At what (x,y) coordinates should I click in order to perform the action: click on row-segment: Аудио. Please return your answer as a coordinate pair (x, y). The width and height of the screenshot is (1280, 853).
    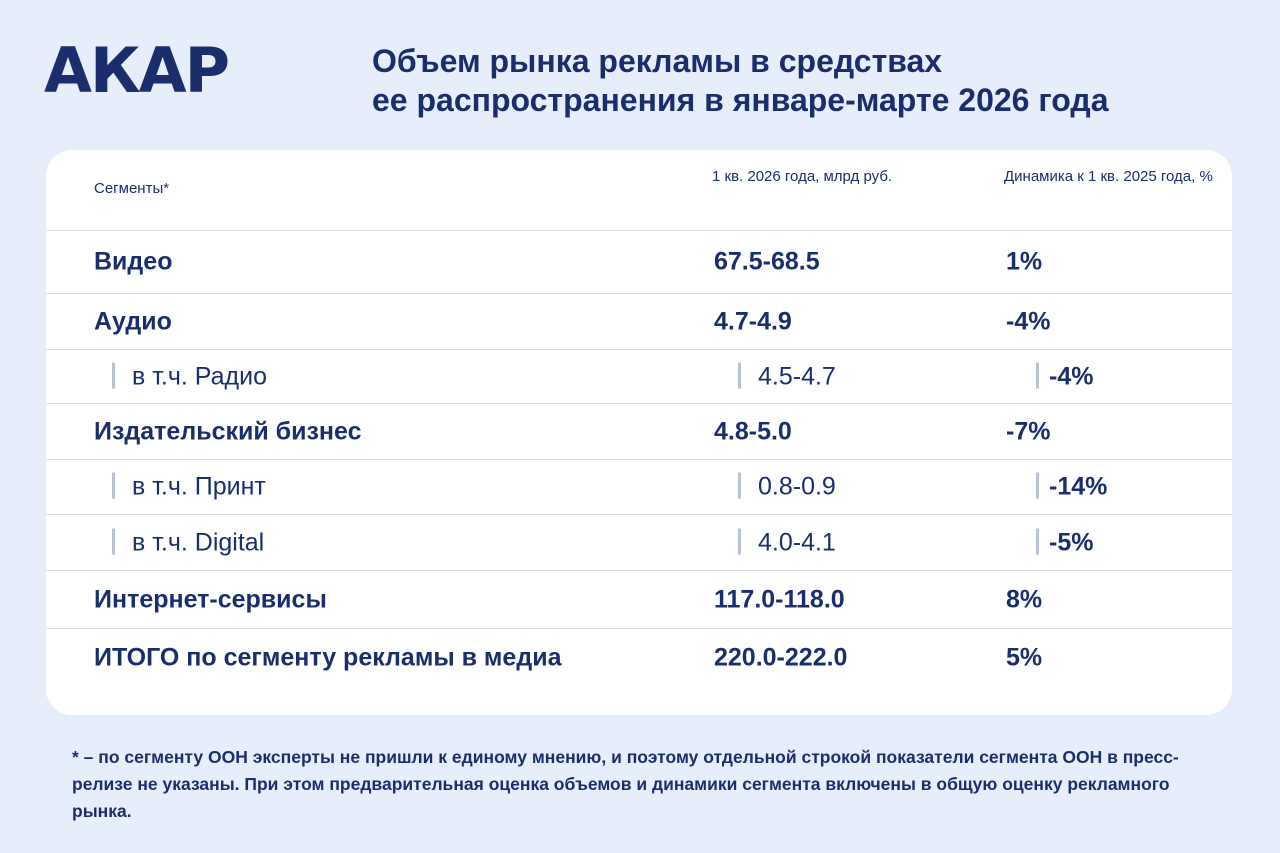
    Looking at the image, I should click on (133, 321).